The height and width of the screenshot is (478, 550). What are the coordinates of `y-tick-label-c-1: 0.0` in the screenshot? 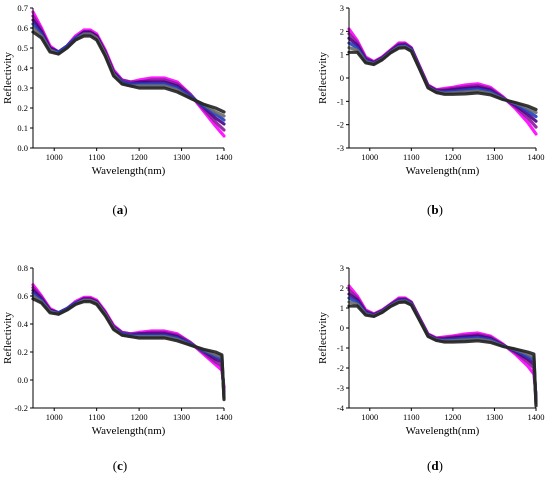 It's located at (22, 380).